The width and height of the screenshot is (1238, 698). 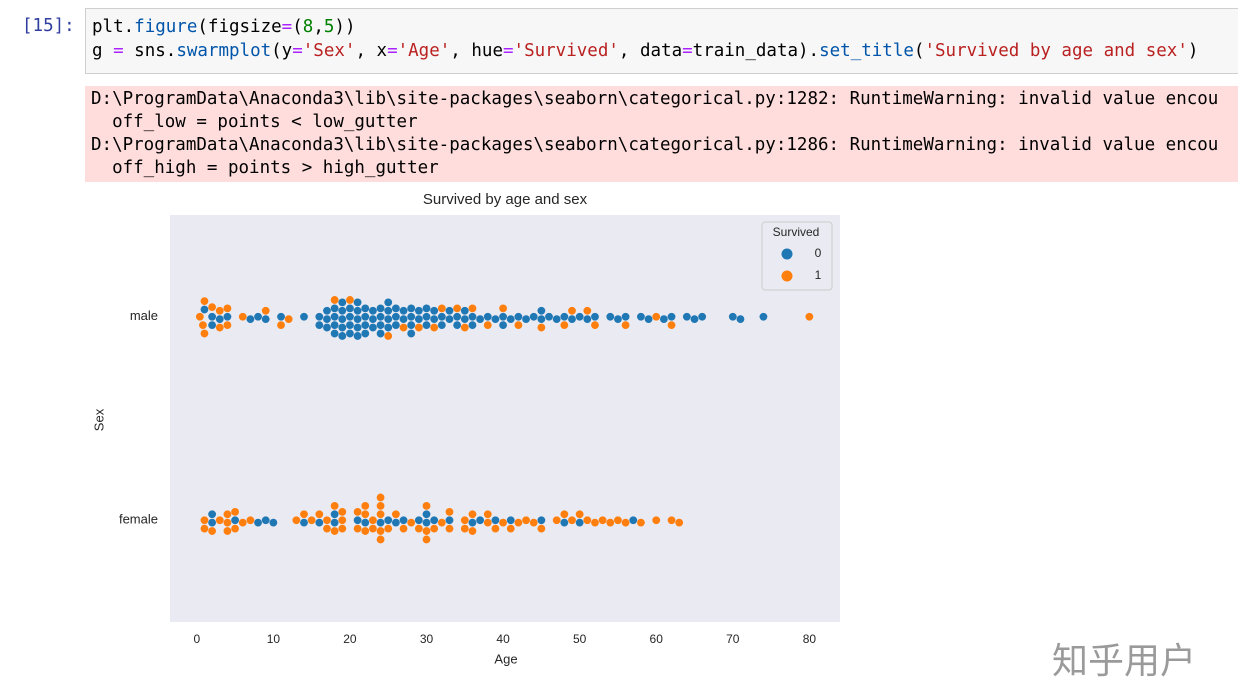 What do you see at coordinates (350, 639) in the screenshot?
I see `x-tick-label: 20` at bounding box center [350, 639].